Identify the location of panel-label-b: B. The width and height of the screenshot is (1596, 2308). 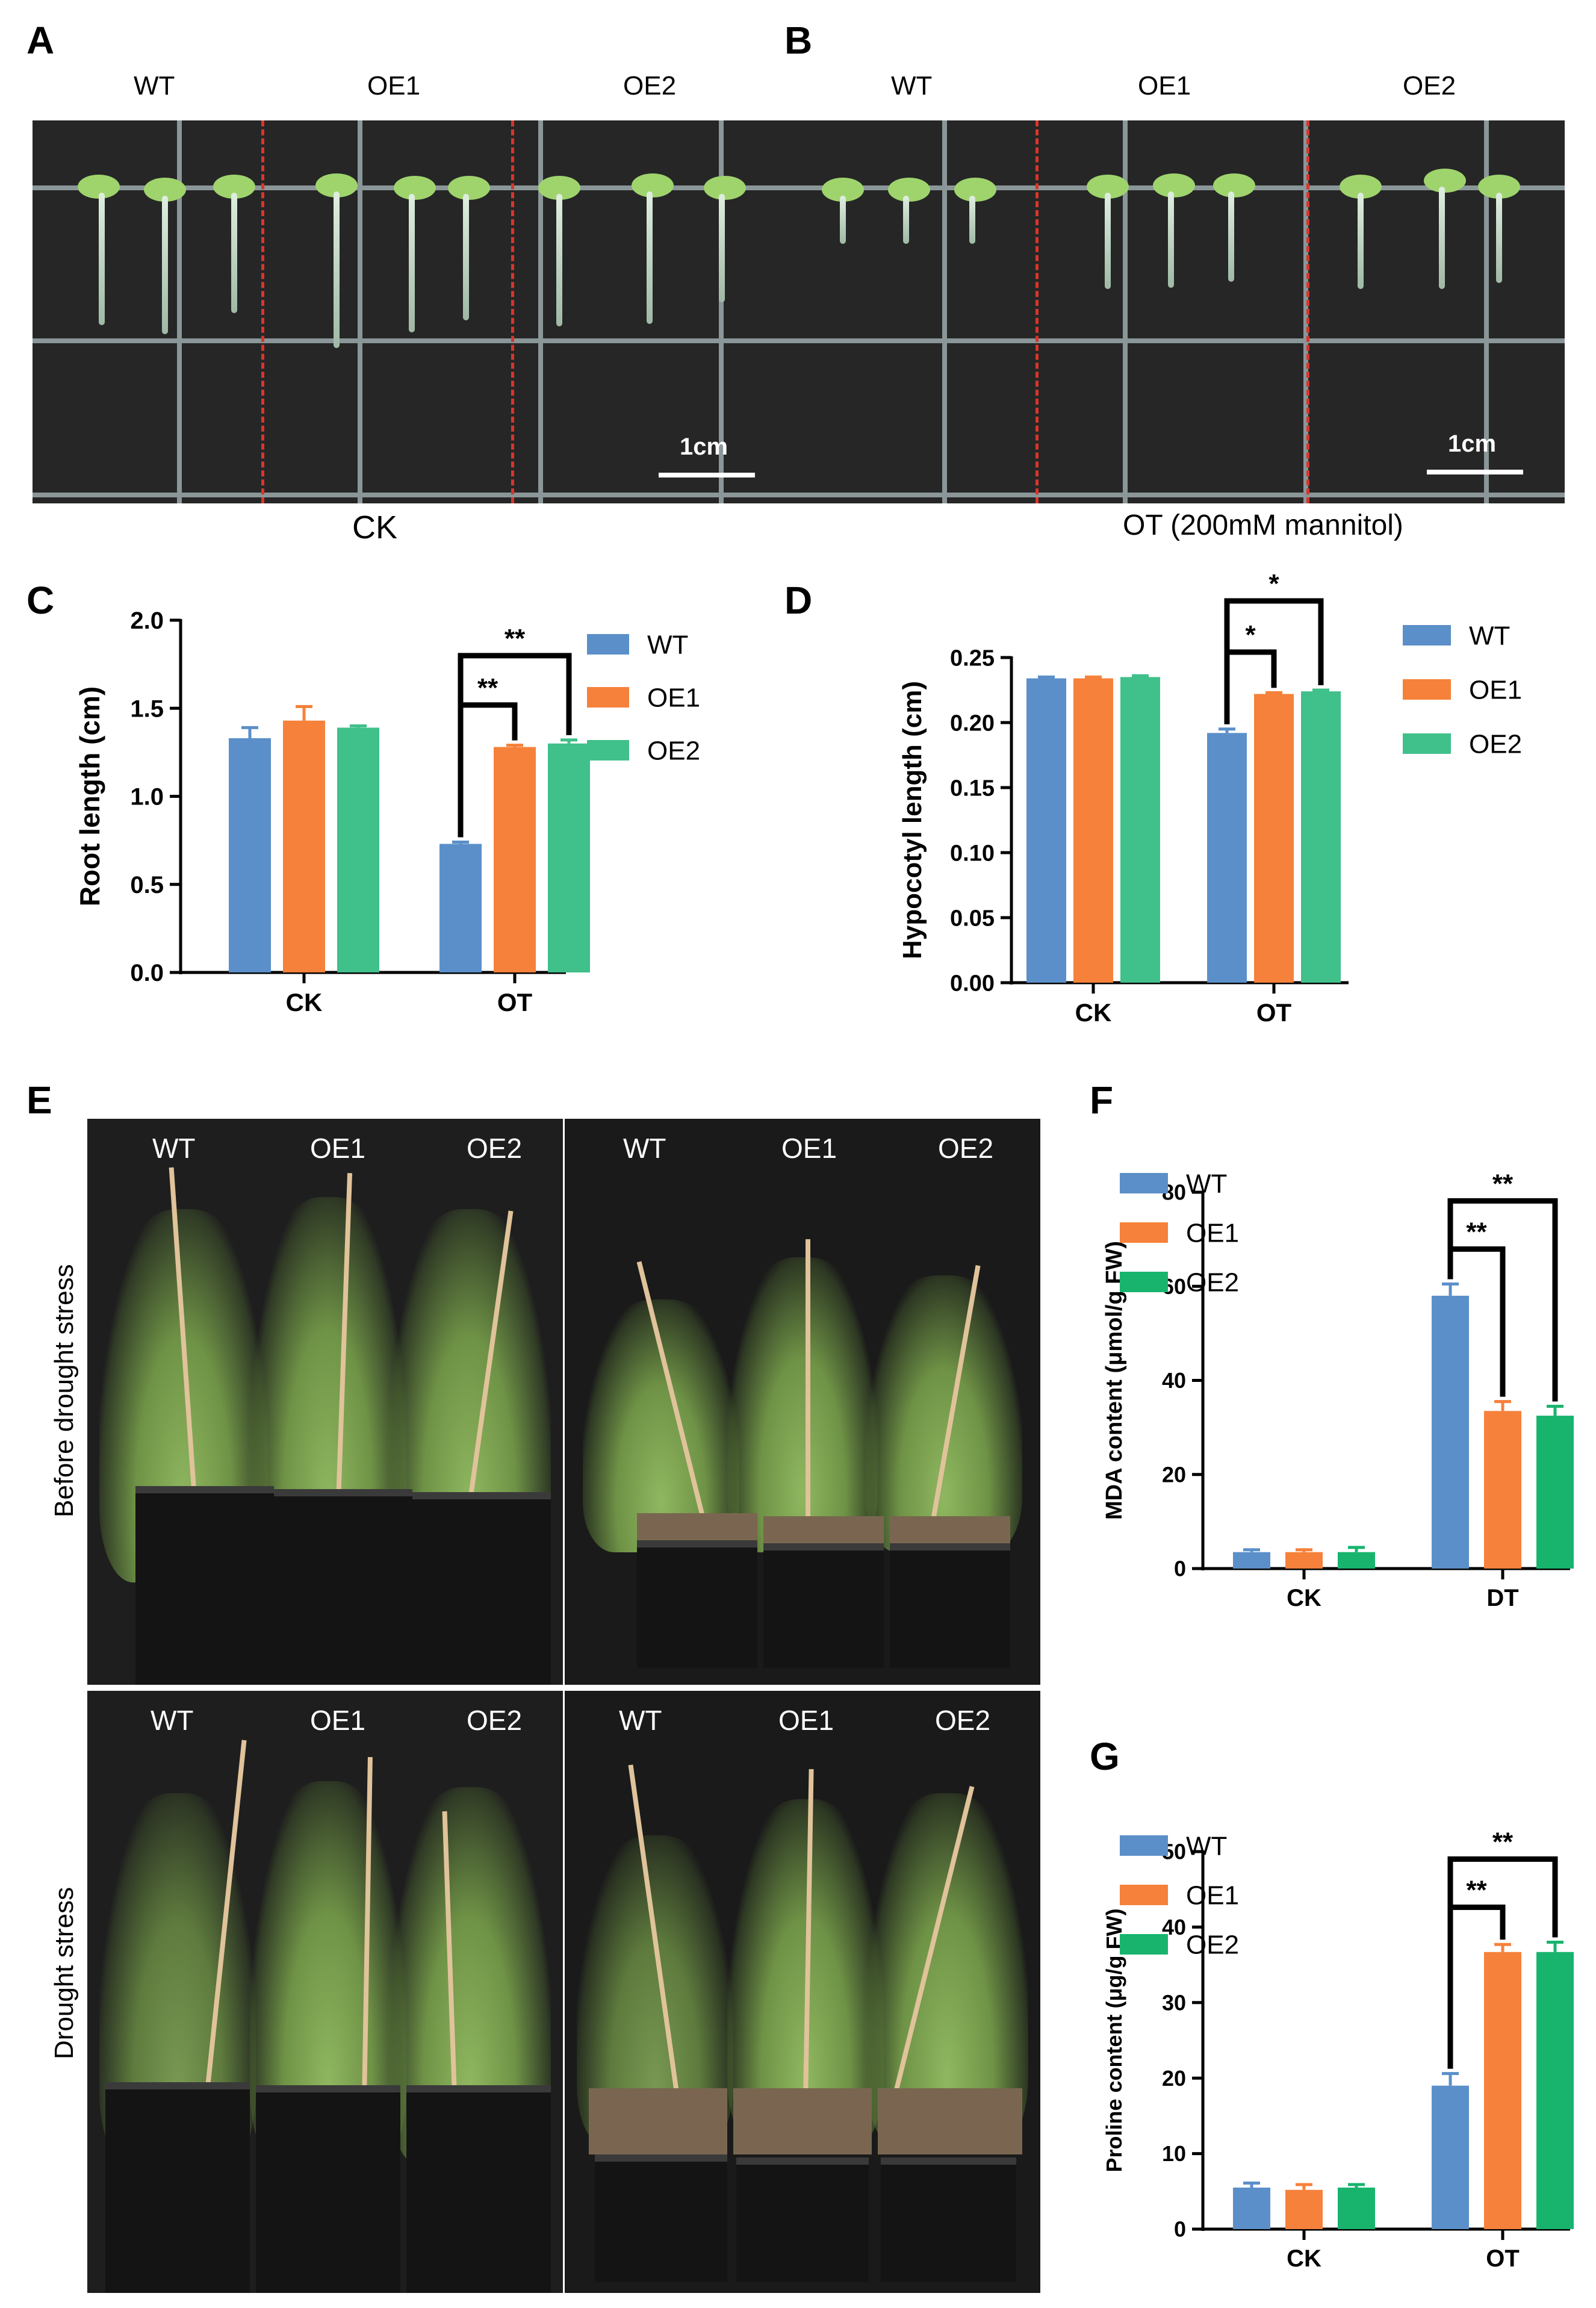
(798, 41).